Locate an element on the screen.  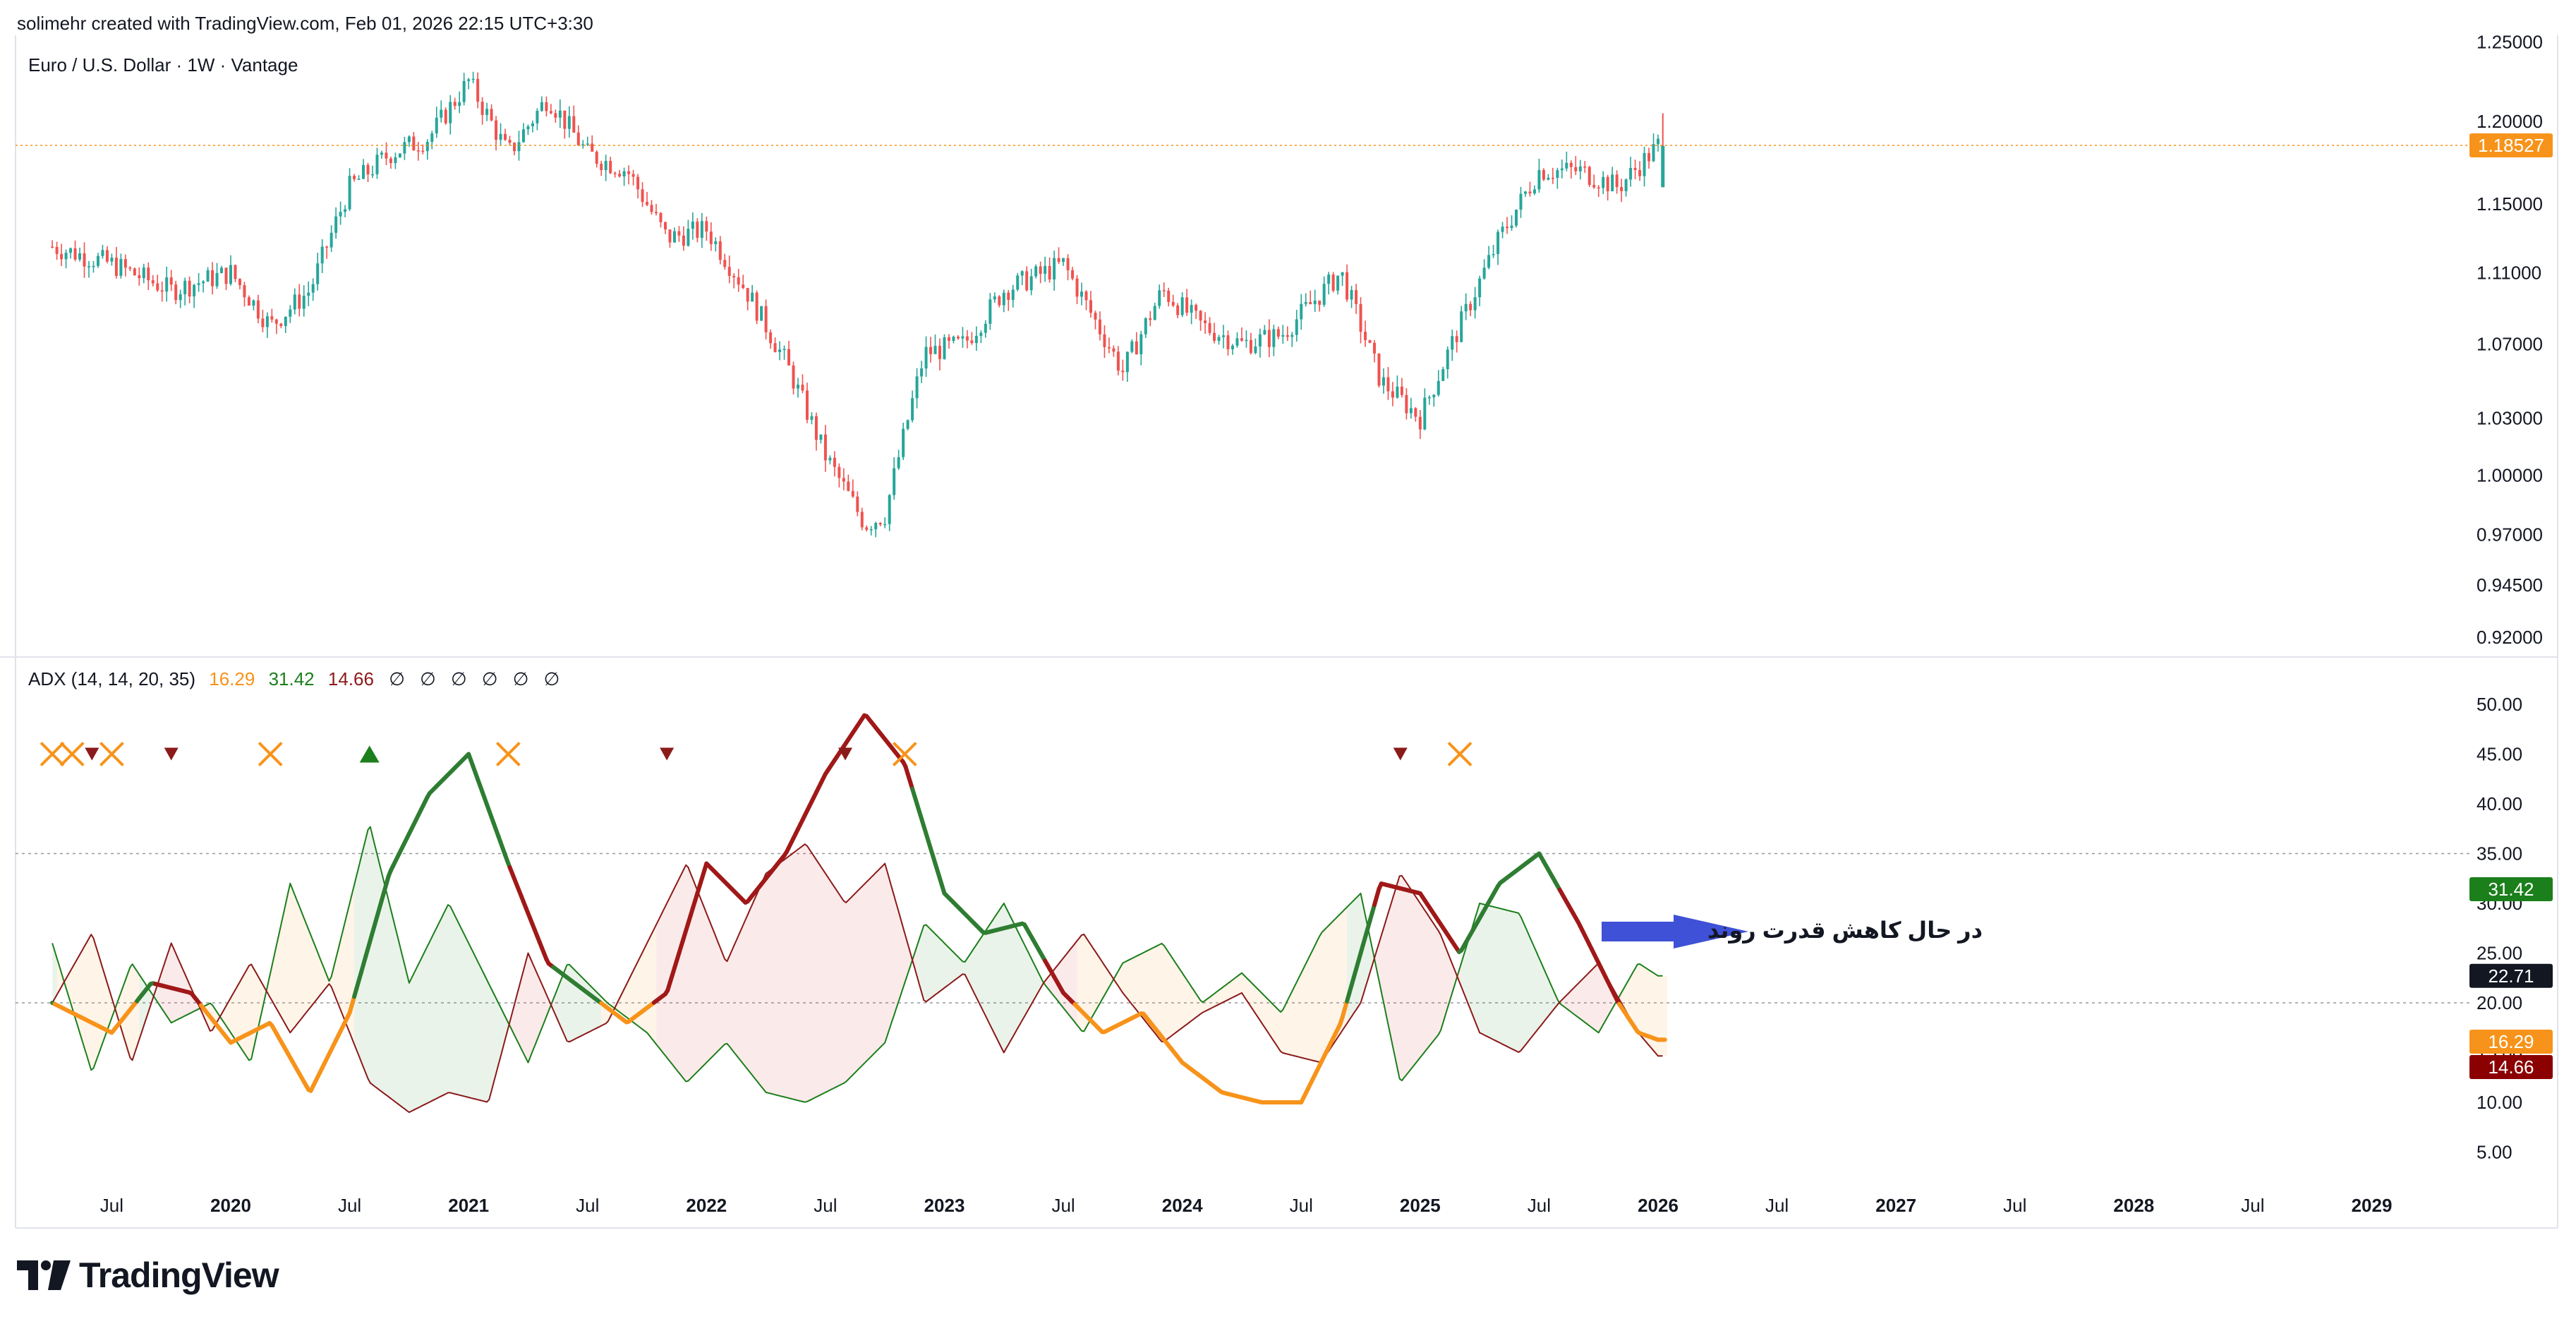
adx-legend-empty-4: ∅ is located at coordinates (490, 679).